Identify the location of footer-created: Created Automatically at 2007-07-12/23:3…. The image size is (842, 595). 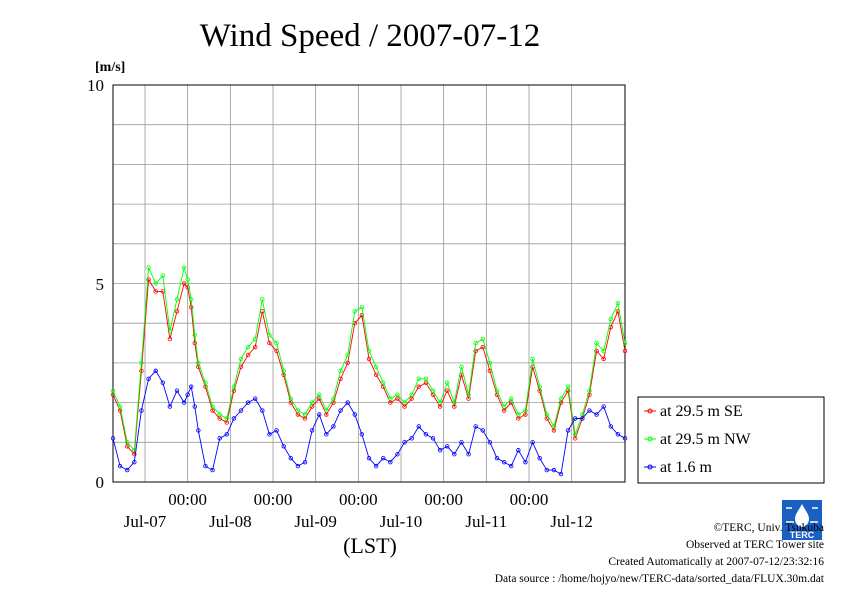
(716, 562).